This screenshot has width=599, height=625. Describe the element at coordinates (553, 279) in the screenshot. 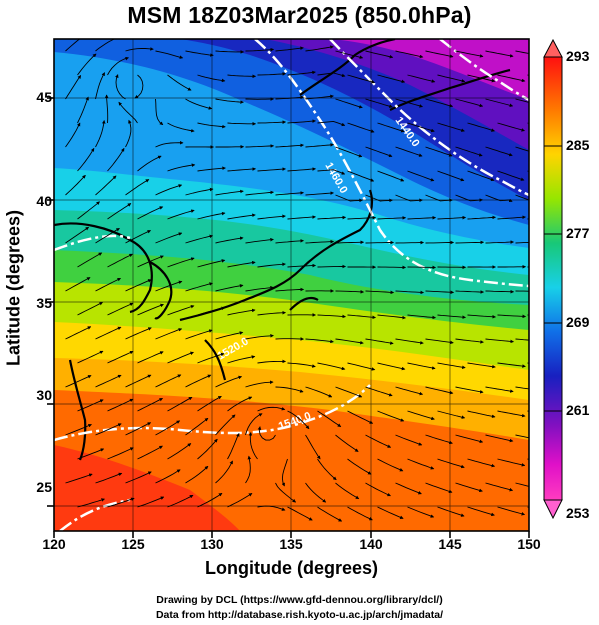

I see `colorbar` at that location.